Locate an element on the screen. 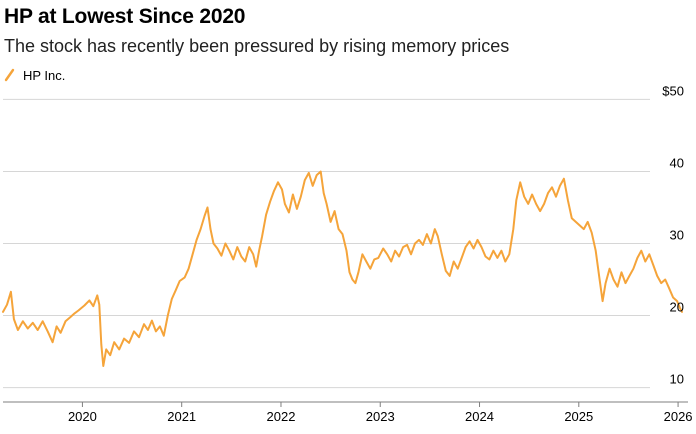 This screenshot has height=434, width=696. y-tick-label-30: 30 is located at coordinates (677, 235).